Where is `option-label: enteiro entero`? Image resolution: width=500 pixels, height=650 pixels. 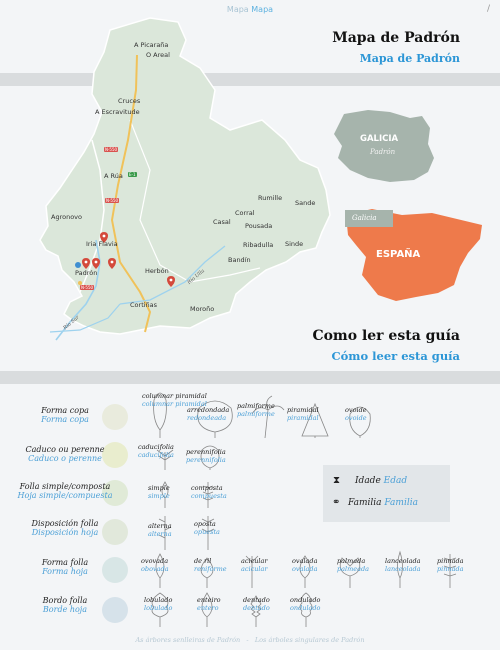
option-label: enteiro entero is located at coordinates (209, 604).